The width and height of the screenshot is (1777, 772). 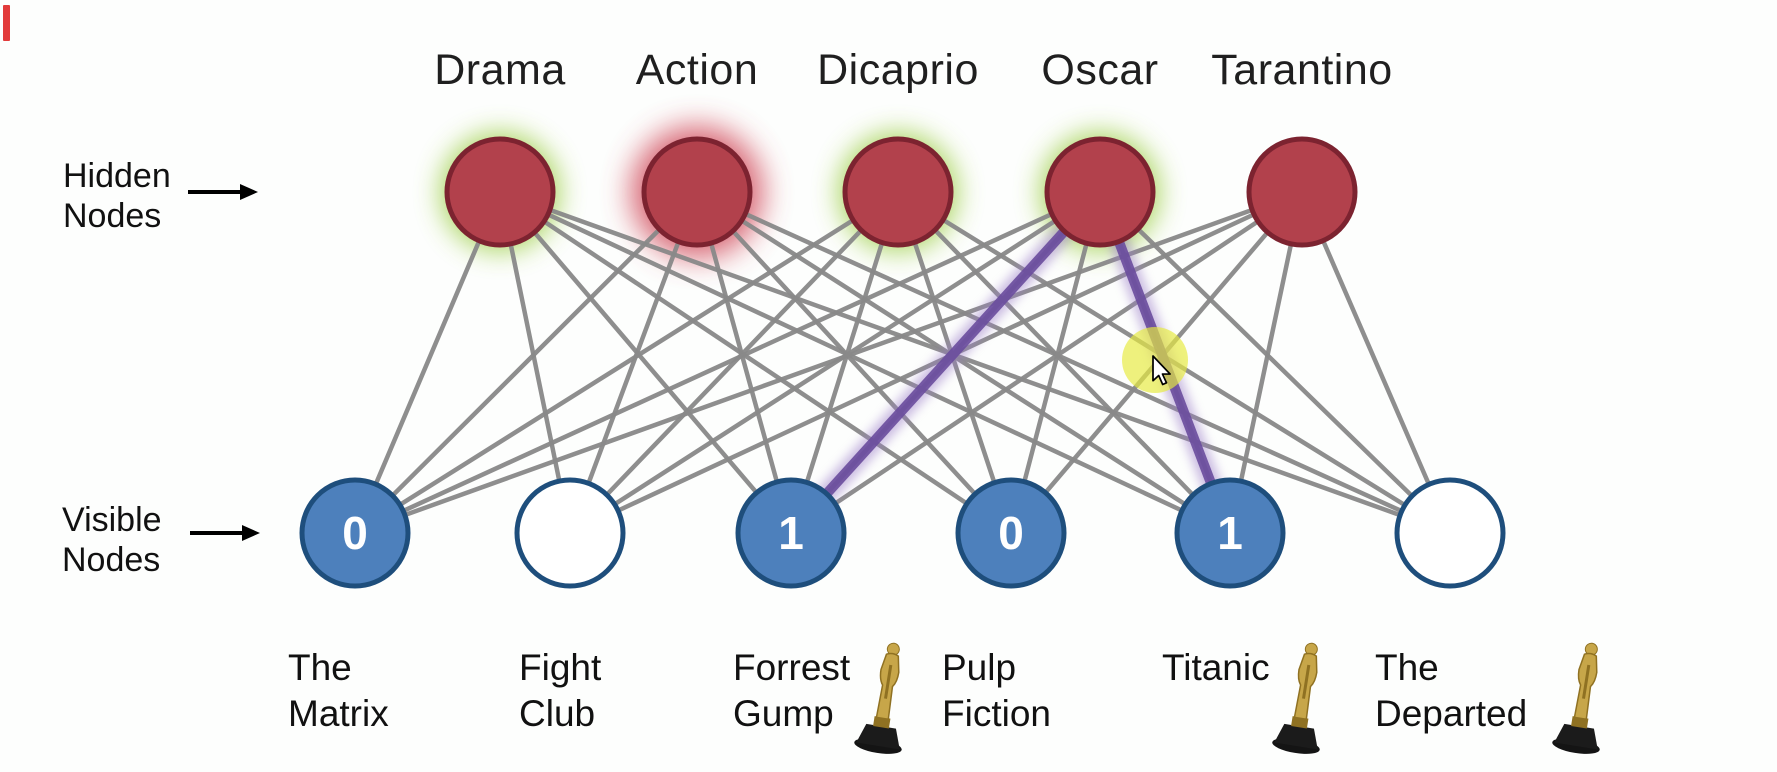 What do you see at coordinates (338, 713) in the screenshot?
I see `label-line: Matrix` at bounding box center [338, 713].